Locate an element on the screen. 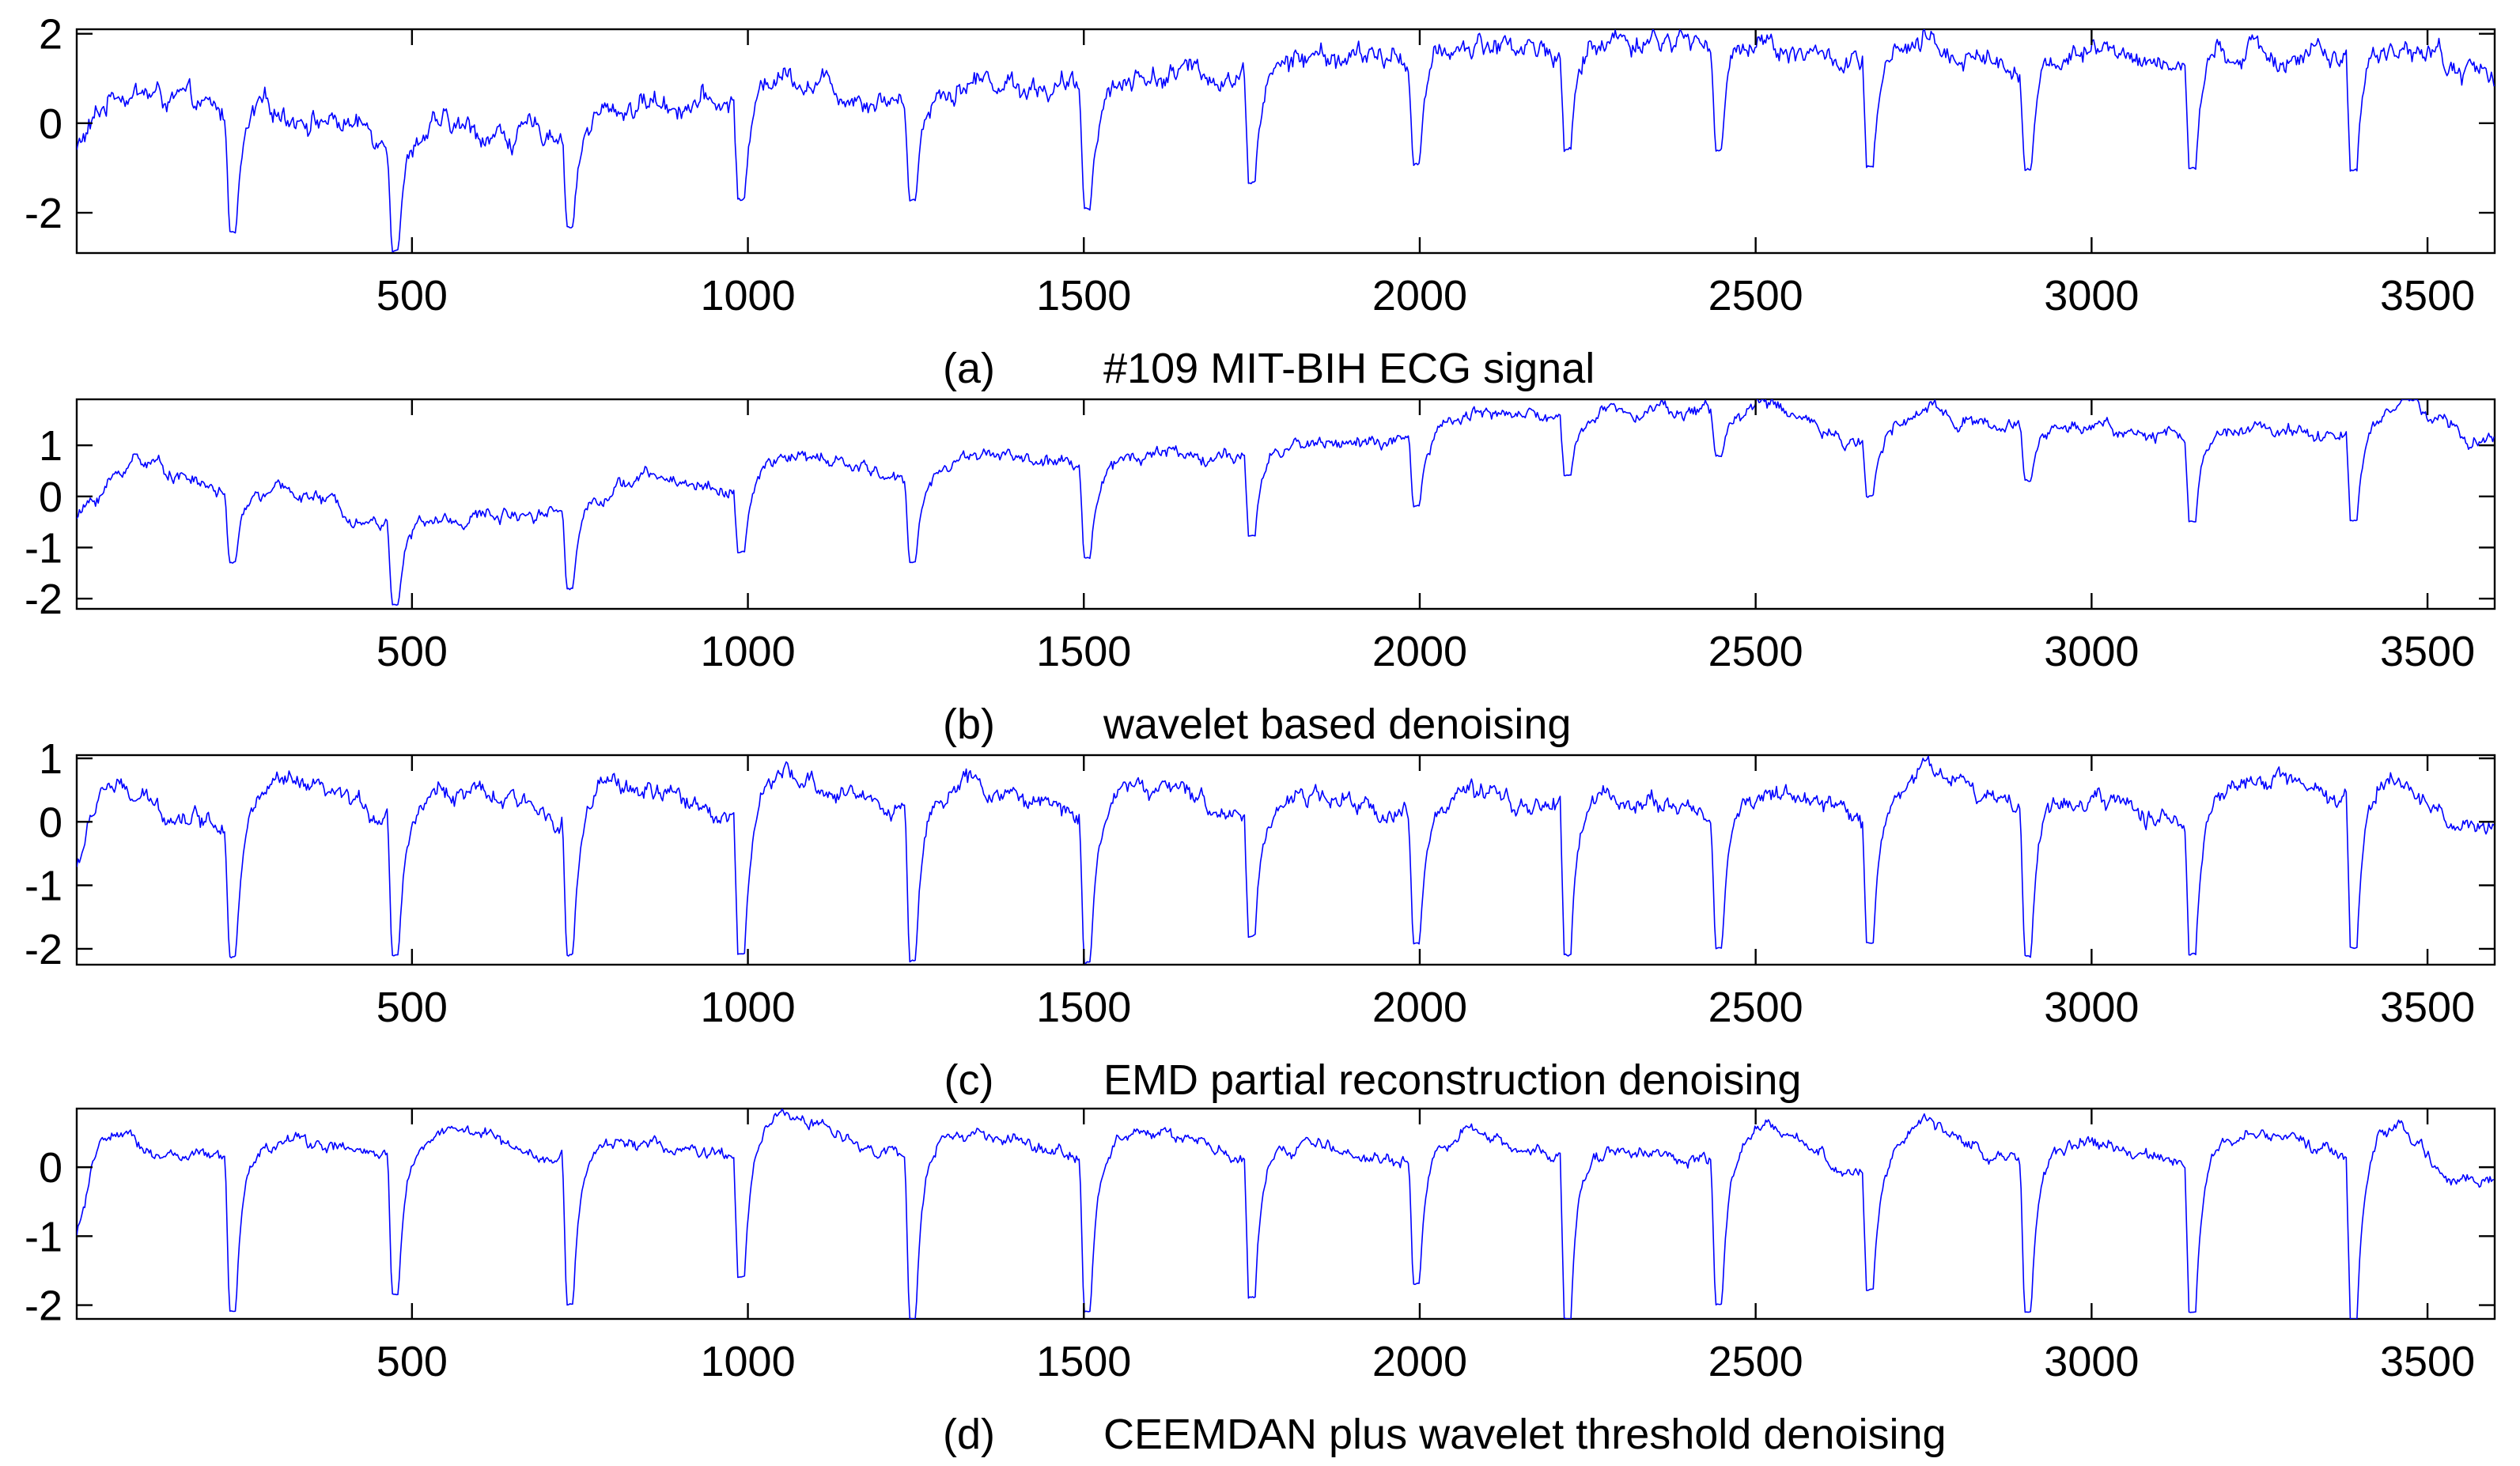  panel-title: CEEMDAN plus wavelet threshold denoising is located at coordinates (1525, 1434).